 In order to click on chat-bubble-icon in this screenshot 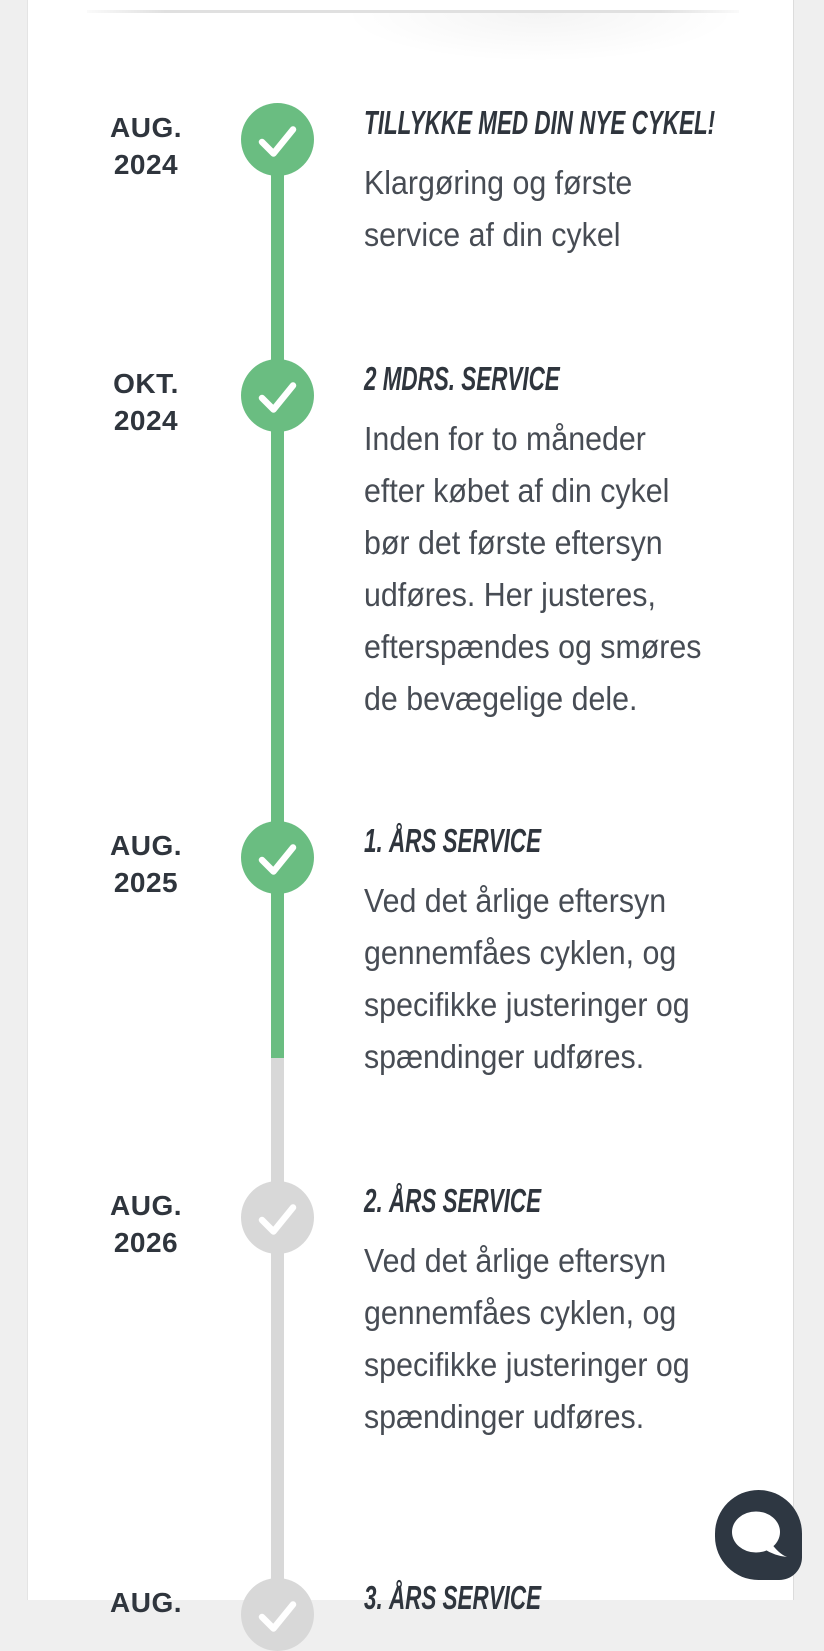, I will do `click(759, 1534)`.